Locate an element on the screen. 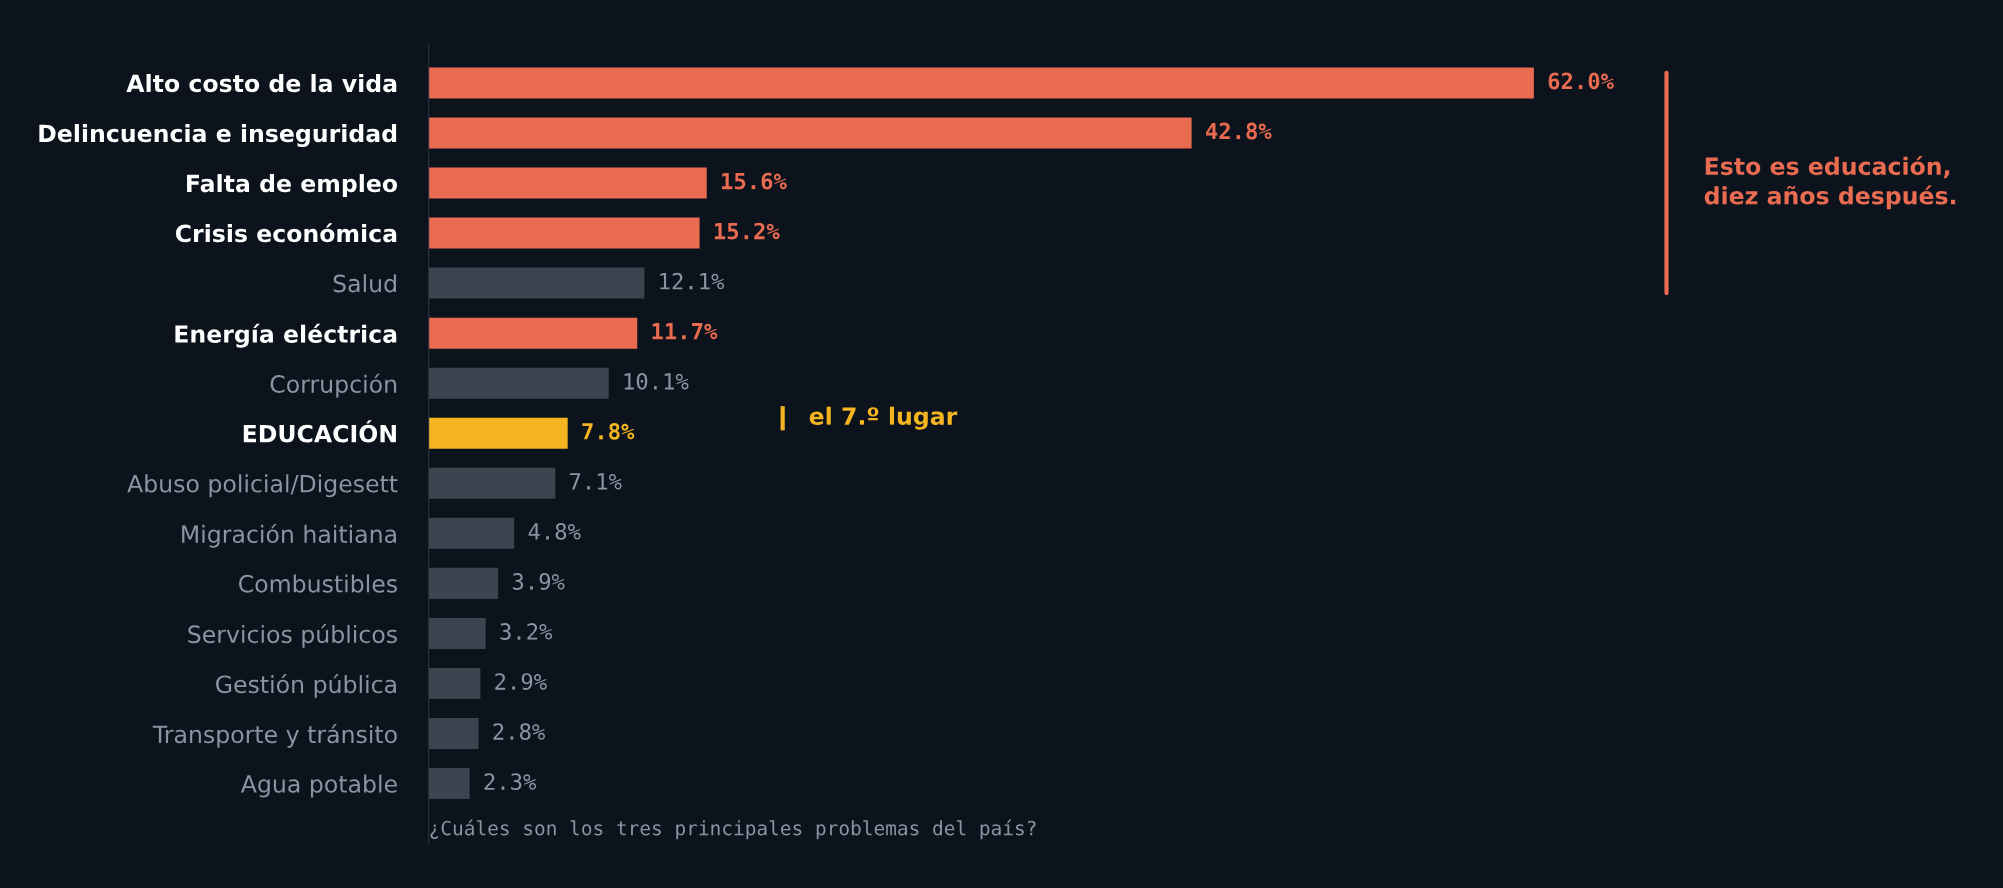 Image resolution: width=2003 pixels, height=888 pixels. data-label: 2.8% is located at coordinates (519, 732).